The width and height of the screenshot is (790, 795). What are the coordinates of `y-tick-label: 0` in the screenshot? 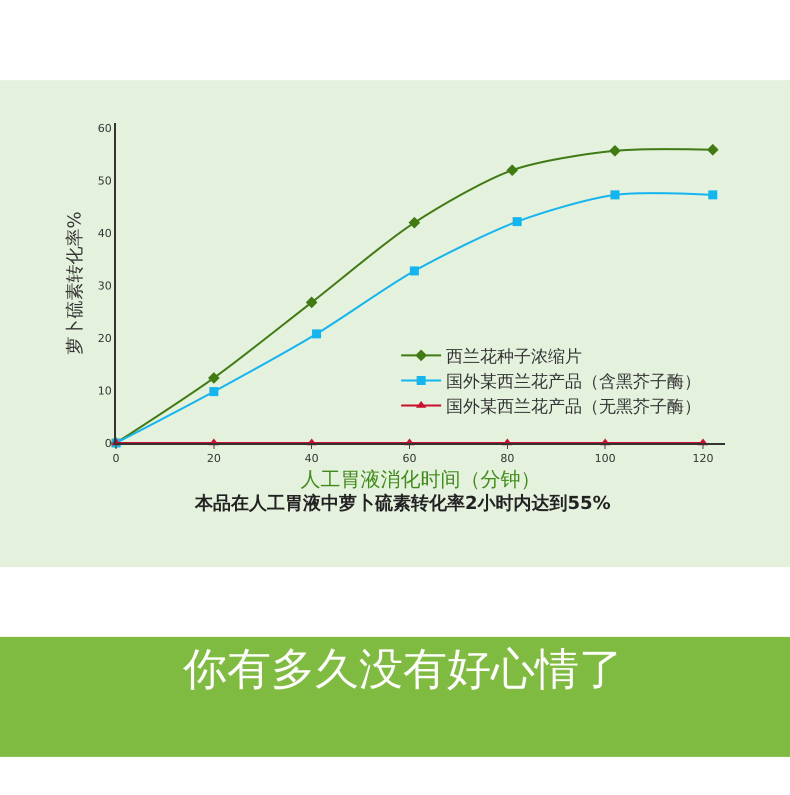 It's located at (108, 443).